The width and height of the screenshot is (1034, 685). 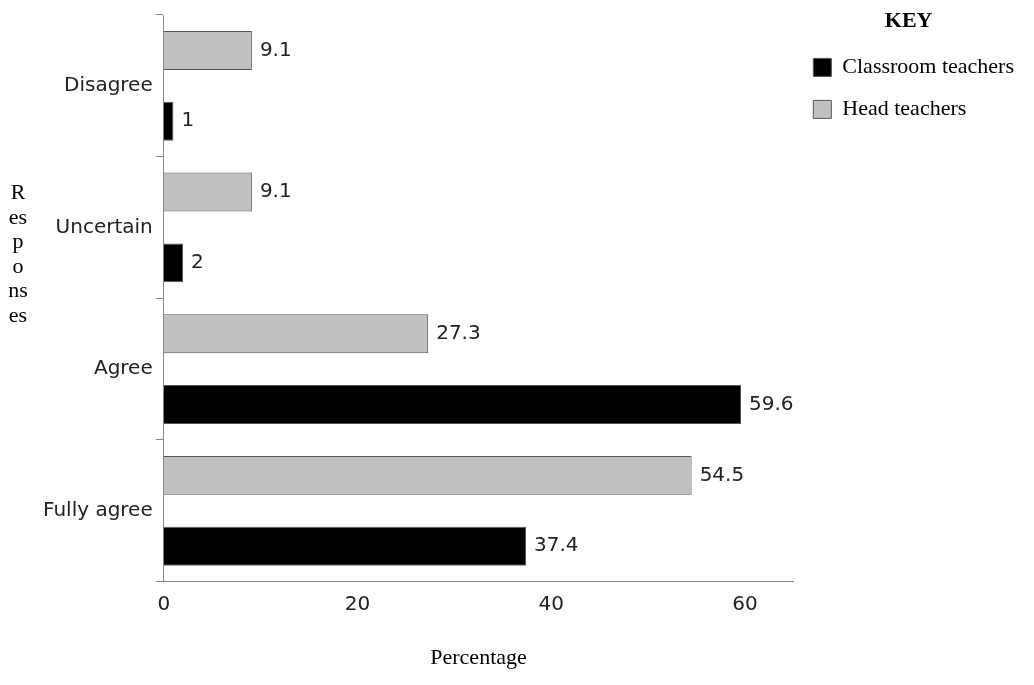 I want to click on legend-label: Classroom teachers, so click(x=928, y=66).